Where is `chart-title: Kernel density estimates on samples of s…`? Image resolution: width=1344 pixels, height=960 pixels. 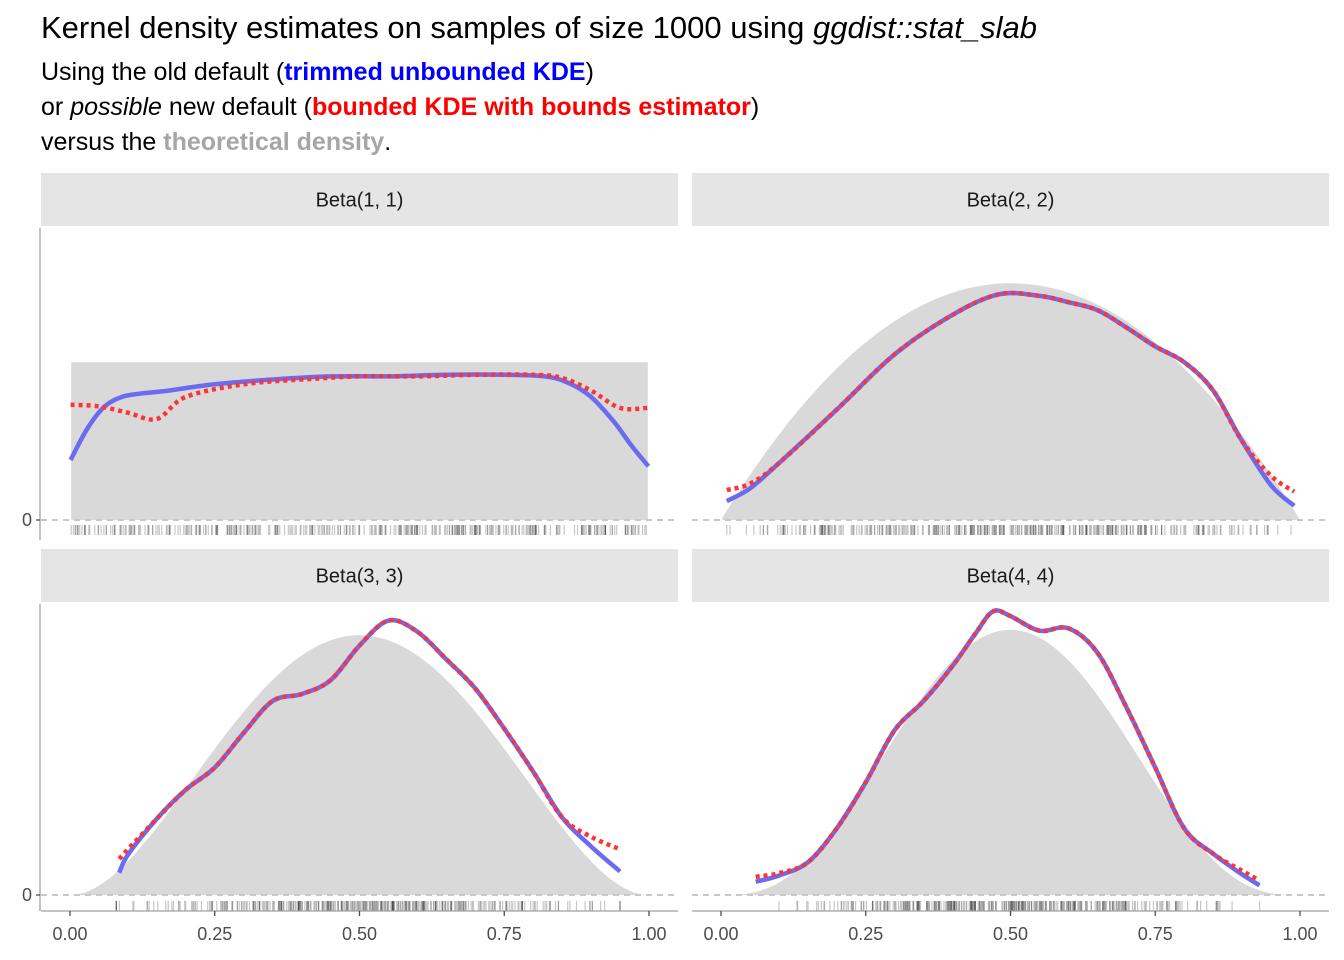
chart-title: Kernel density estimates on samples of s… is located at coordinates (539, 27).